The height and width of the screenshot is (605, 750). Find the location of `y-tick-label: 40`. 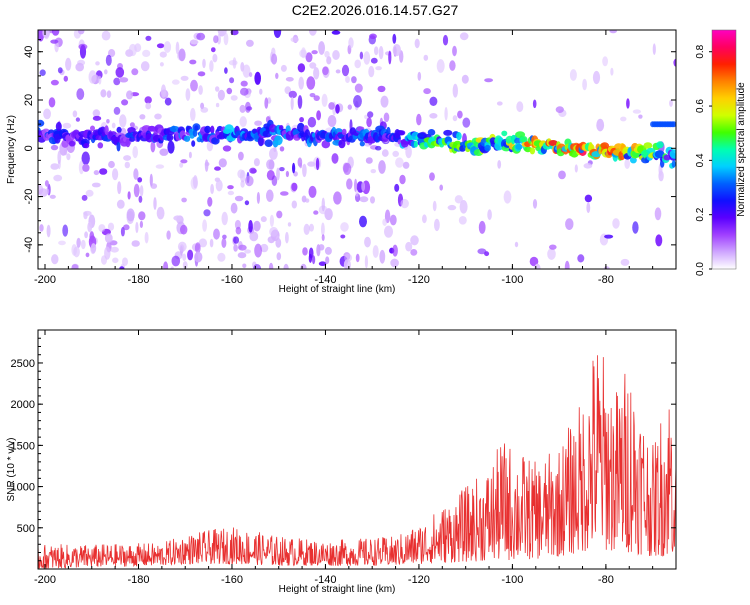

y-tick-label: 40 is located at coordinates (29, 52).